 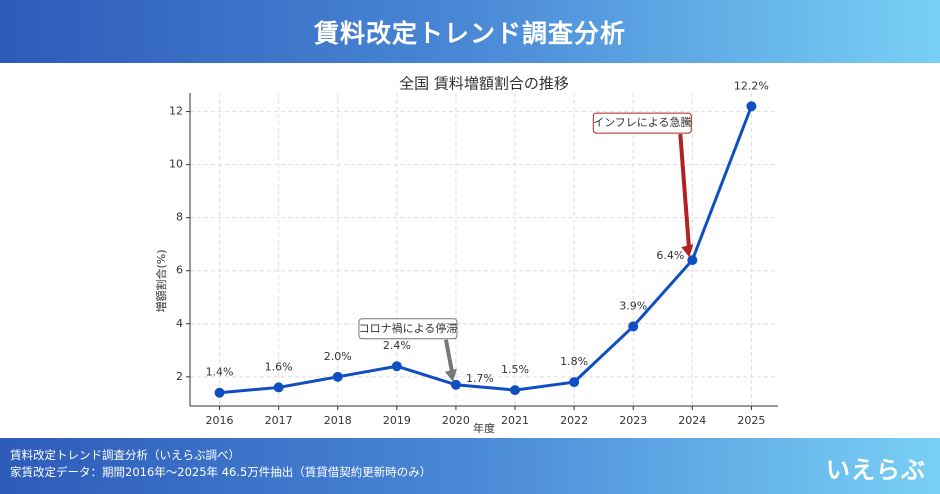 I want to click on value-label: 1.5%, so click(x=515, y=369).